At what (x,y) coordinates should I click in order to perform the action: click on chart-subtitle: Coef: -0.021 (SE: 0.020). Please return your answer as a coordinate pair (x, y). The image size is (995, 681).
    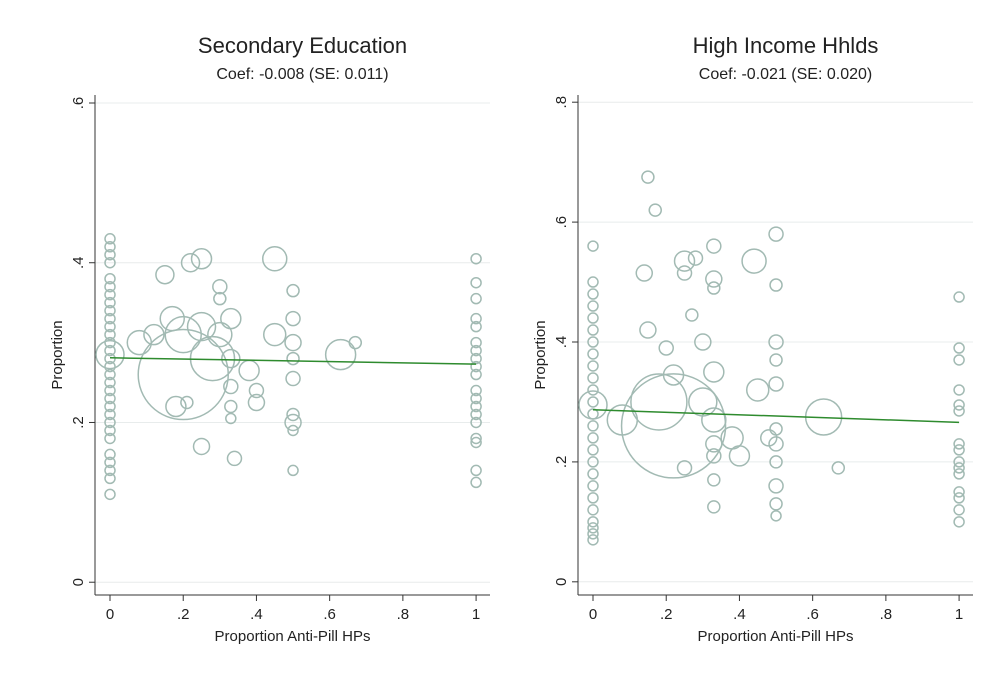
    Looking at the image, I should click on (785, 74).